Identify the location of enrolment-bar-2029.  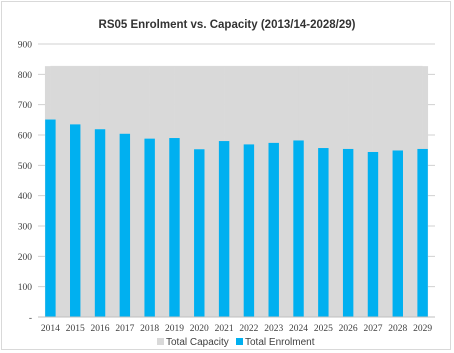
(422, 232).